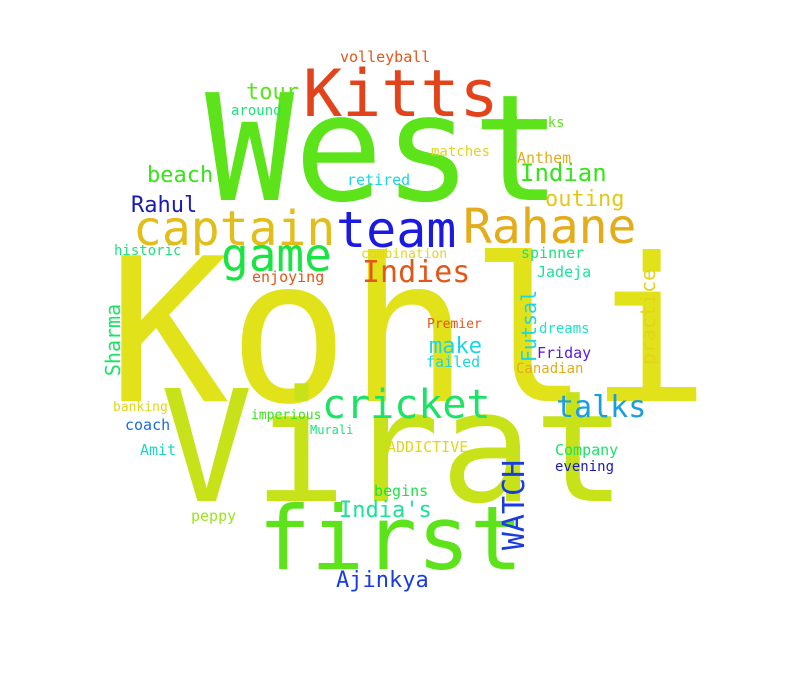  I want to click on word-first: first, so click(390, 538).